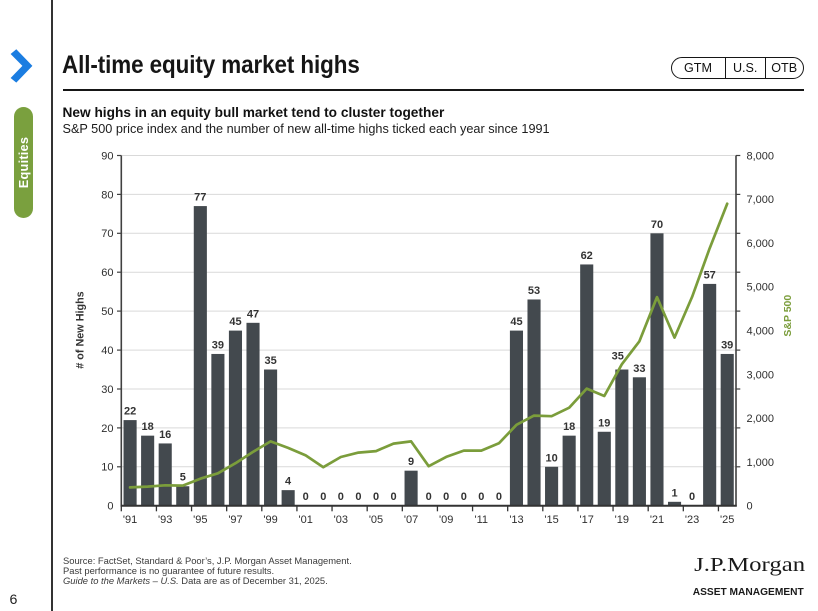 This screenshot has width=818, height=611. Describe the element at coordinates (446, 520) in the screenshot. I see `svg-text: '09` at that location.